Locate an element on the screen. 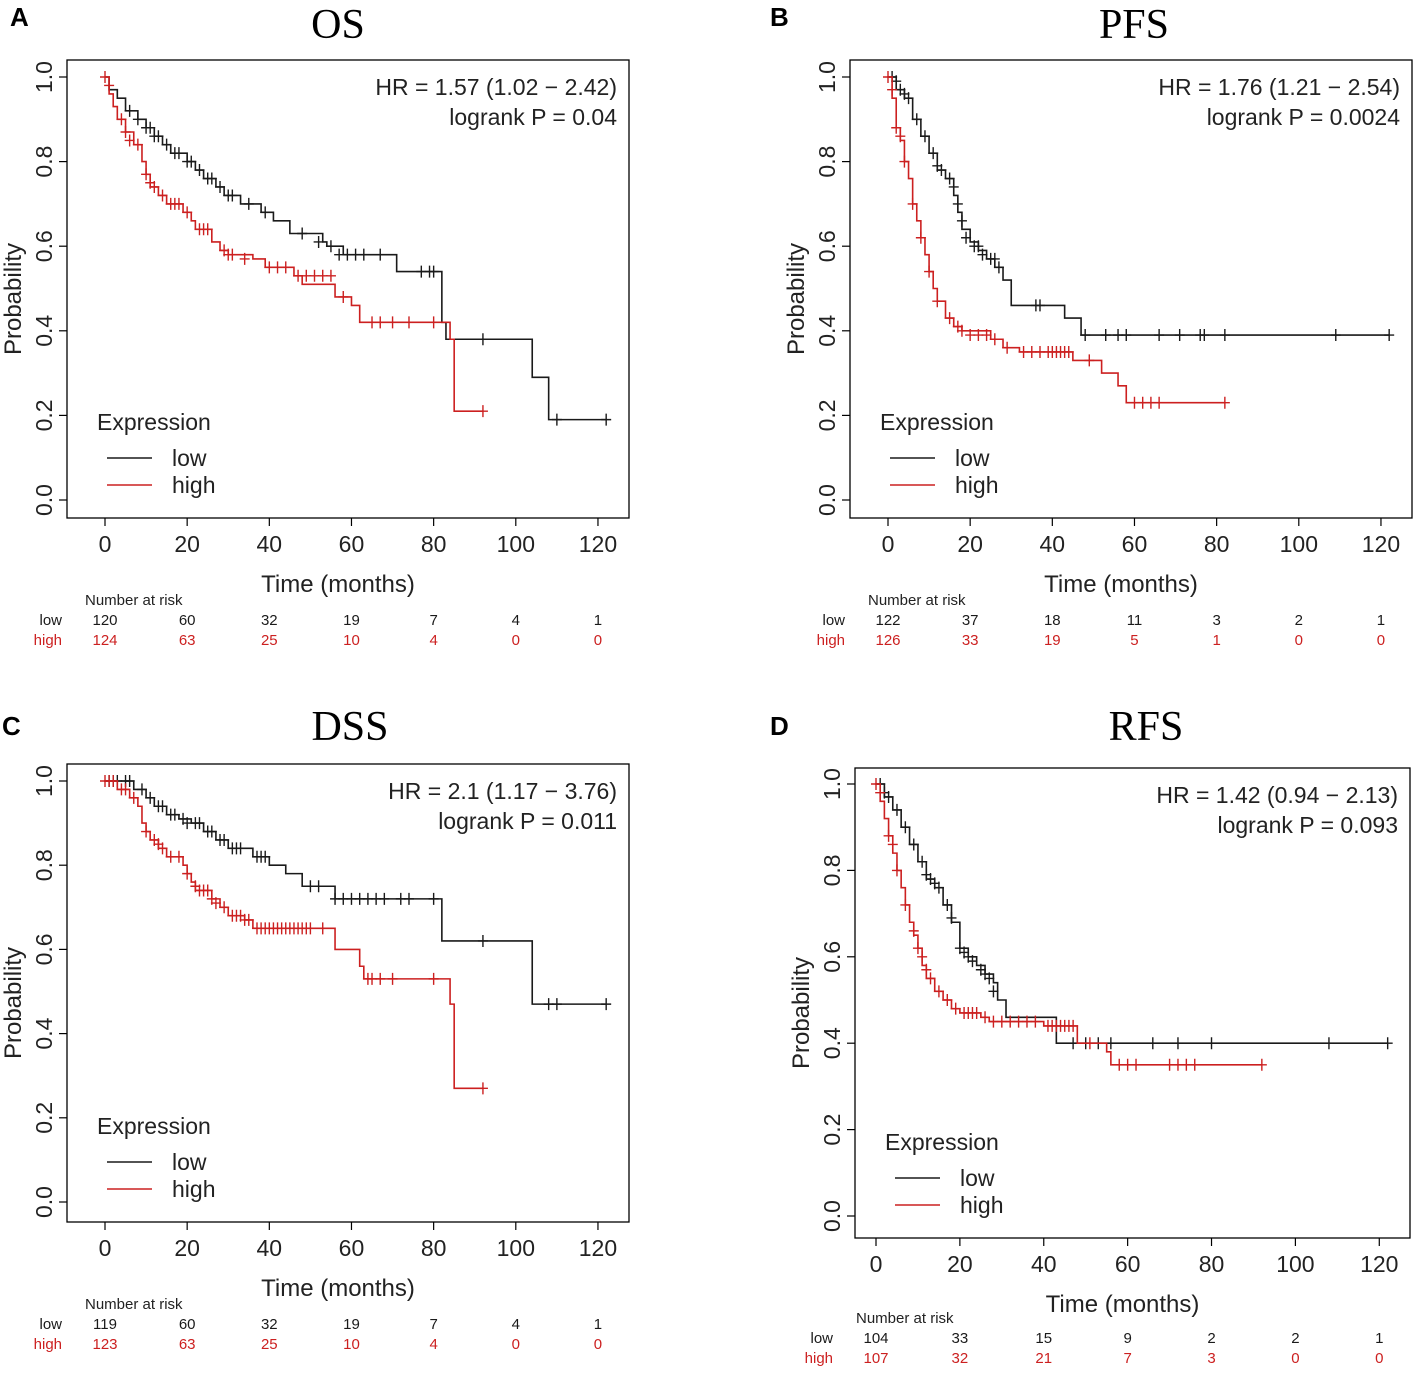  panel-letter: D is located at coordinates (779, 726).